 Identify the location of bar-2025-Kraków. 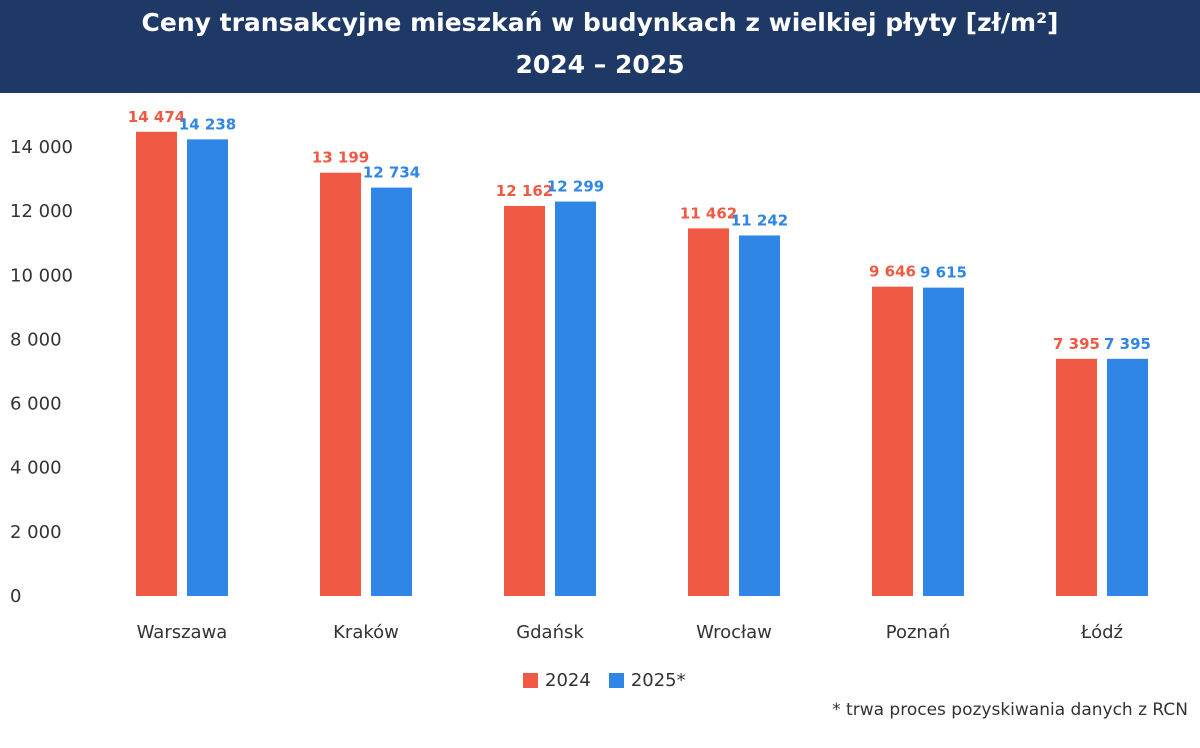
(391, 392).